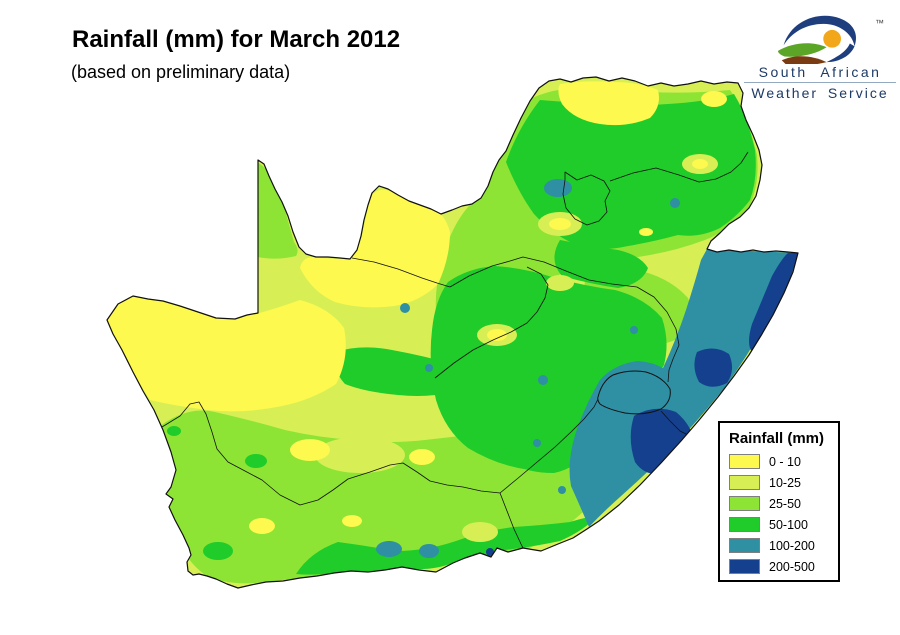 This screenshot has width=900, height=635. What do you see at coordinates (181, 72) in the screenshot?
I see `page-subtitle: (based on preliminary data)` at bounding box center [181, 72].